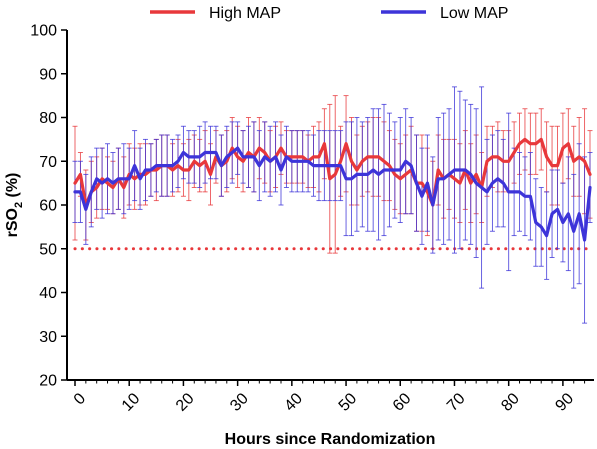  What do you see at coordinates (456, 402) in the screenshot?
I see `x-tick-label: 70` at bounding box center [456, 402].